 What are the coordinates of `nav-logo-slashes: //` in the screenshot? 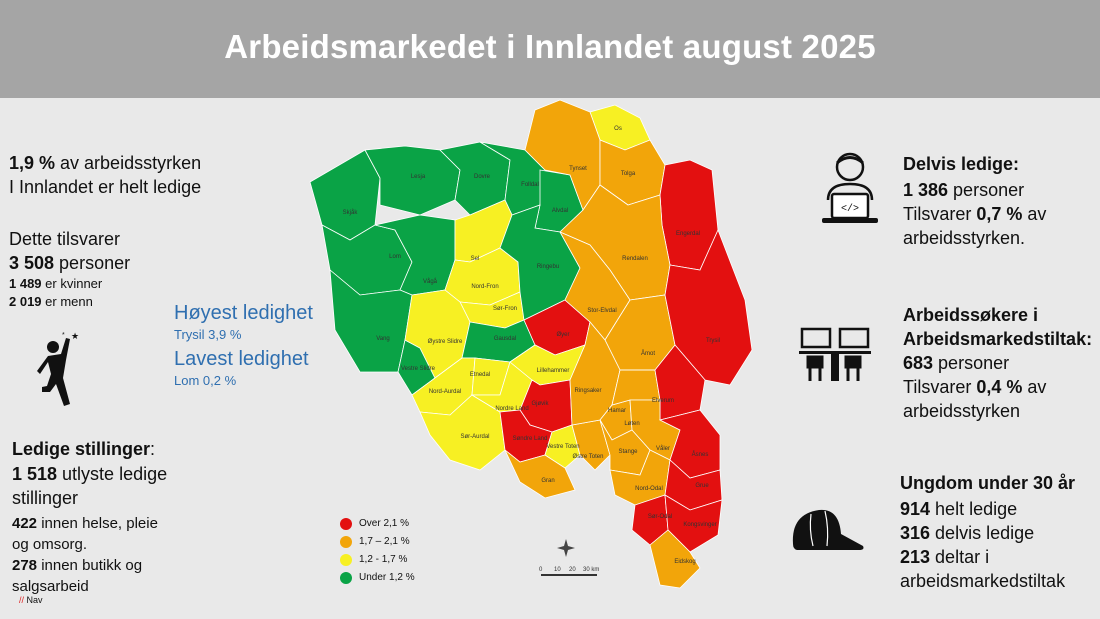 It's located at (22, 600).